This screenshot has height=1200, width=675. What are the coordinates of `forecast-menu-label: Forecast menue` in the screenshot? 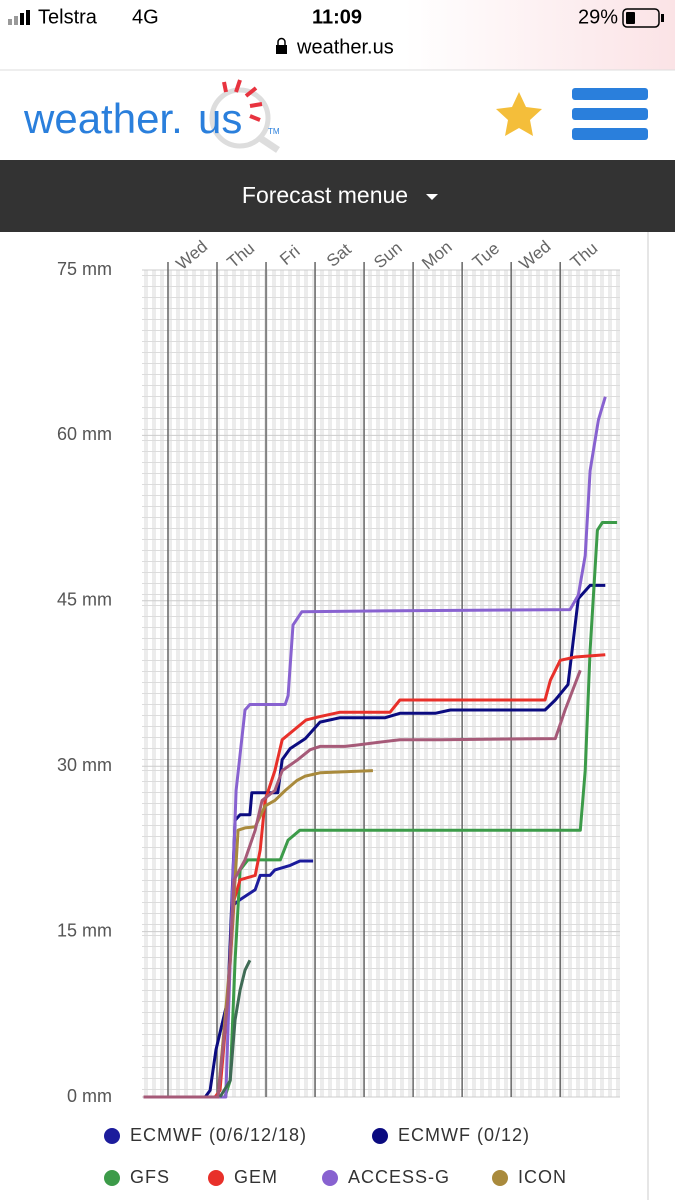 It's located at (325, 195).